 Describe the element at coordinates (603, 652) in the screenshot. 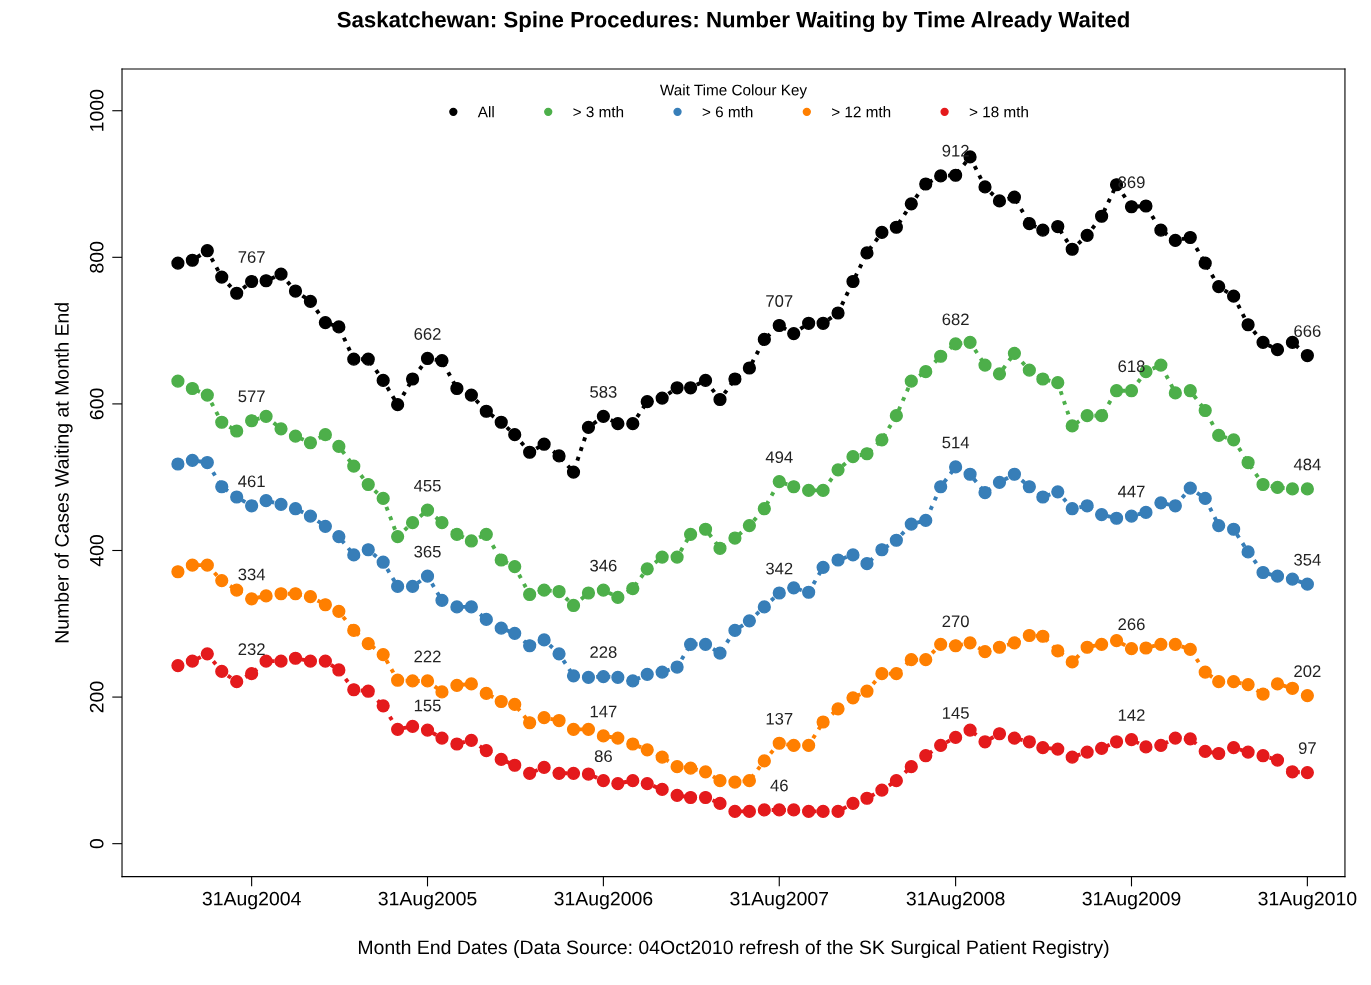

I see `data-label: 228` at that location.